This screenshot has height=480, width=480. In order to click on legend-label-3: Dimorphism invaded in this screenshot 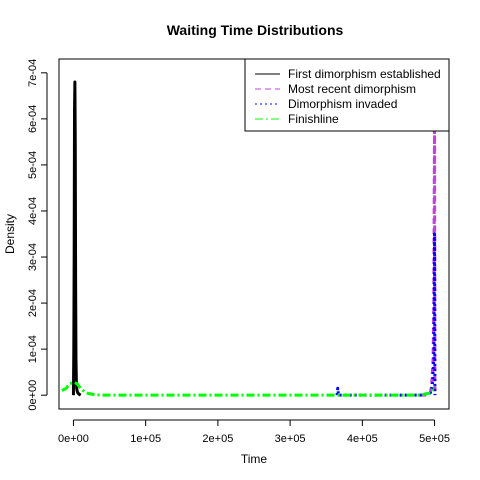, I will do `click(342, 104)`.